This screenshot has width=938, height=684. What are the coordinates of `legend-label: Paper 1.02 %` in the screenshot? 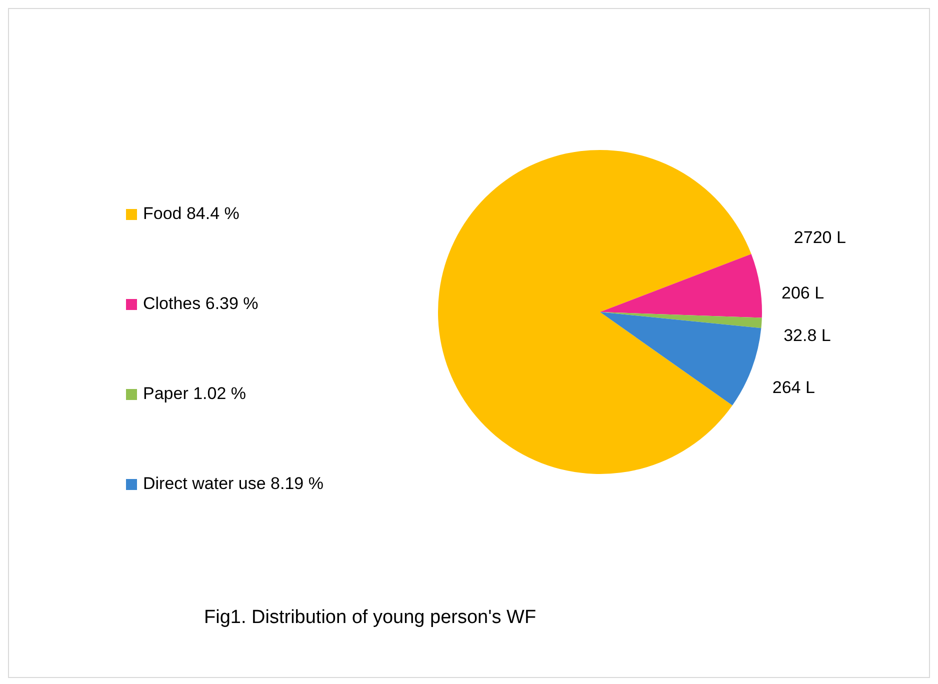 It's located at (194, 394).